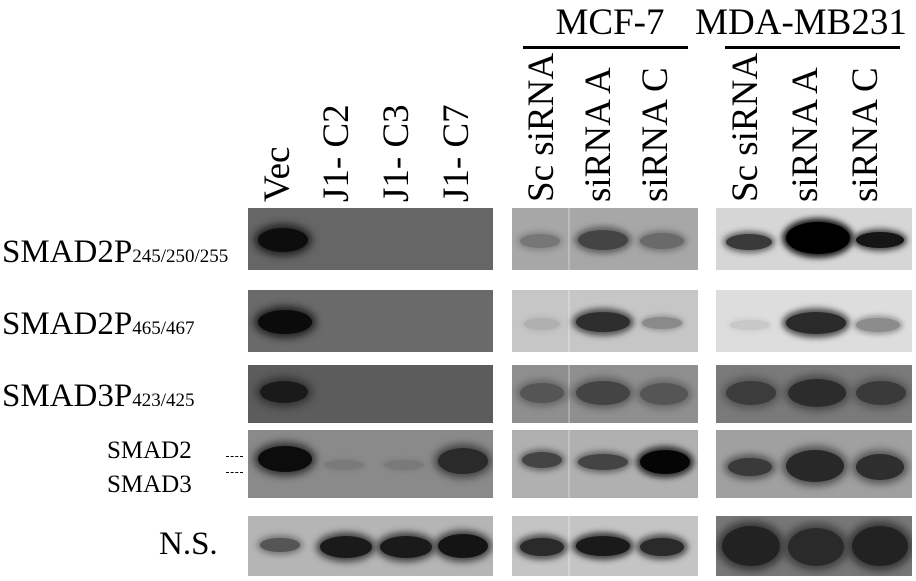 This screenshot has width=916, height=581. I want to click on blot-panel-r5-mda, so click(814, 546).